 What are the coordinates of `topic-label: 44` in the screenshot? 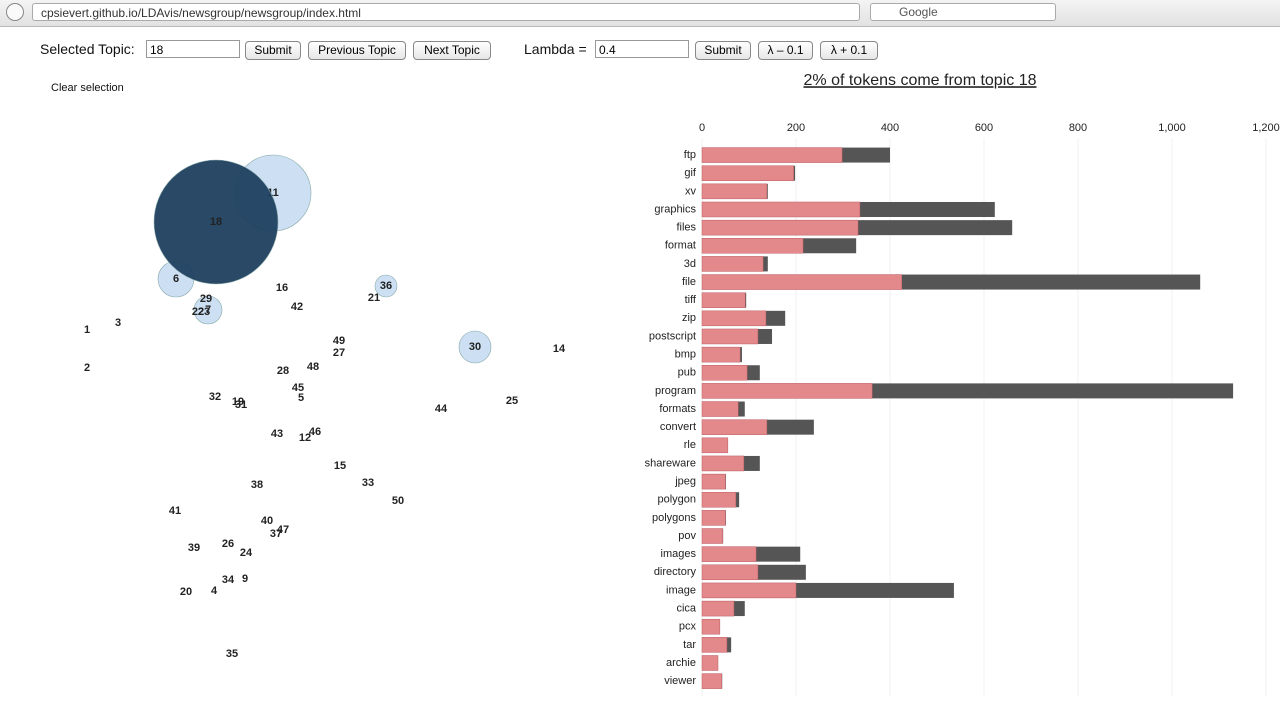 It's located at (441, 409).